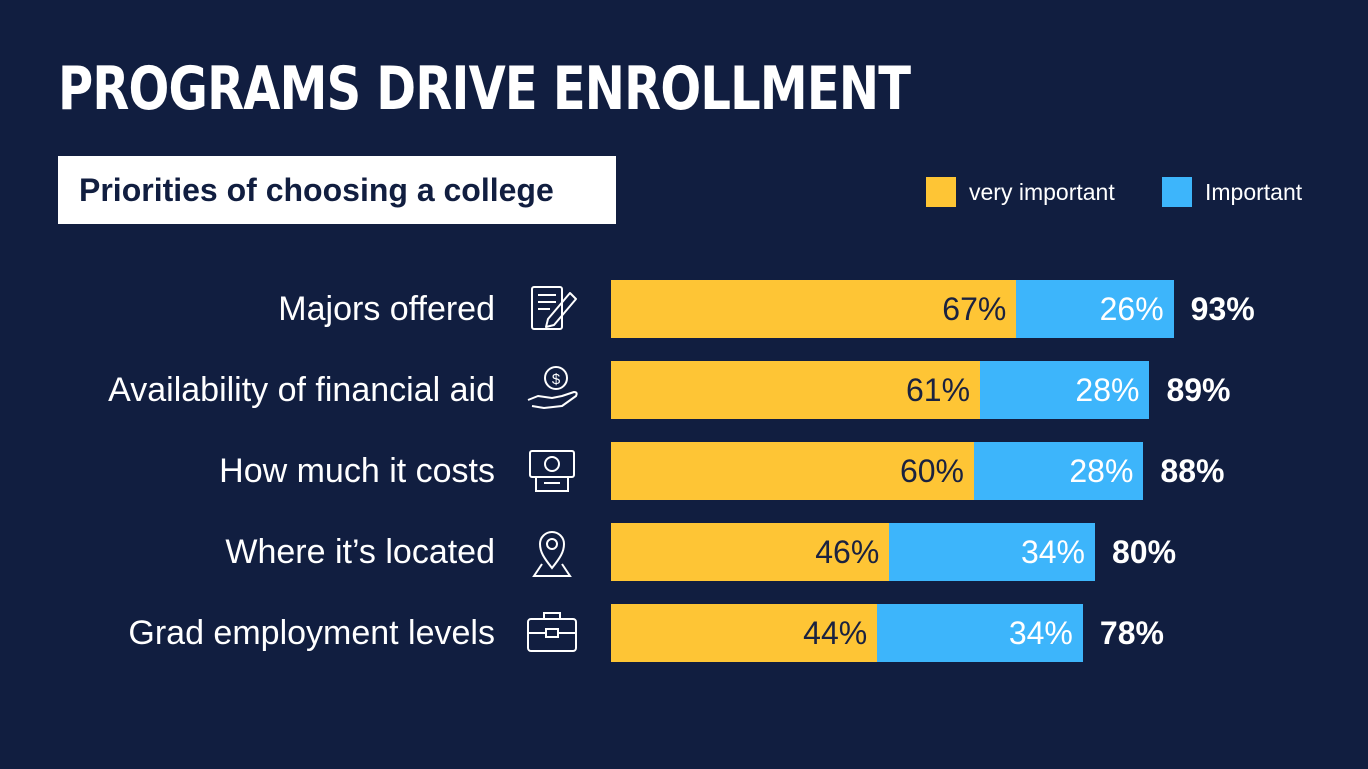  I want to click on hand-dollar-icon: $, so click(552, 390).